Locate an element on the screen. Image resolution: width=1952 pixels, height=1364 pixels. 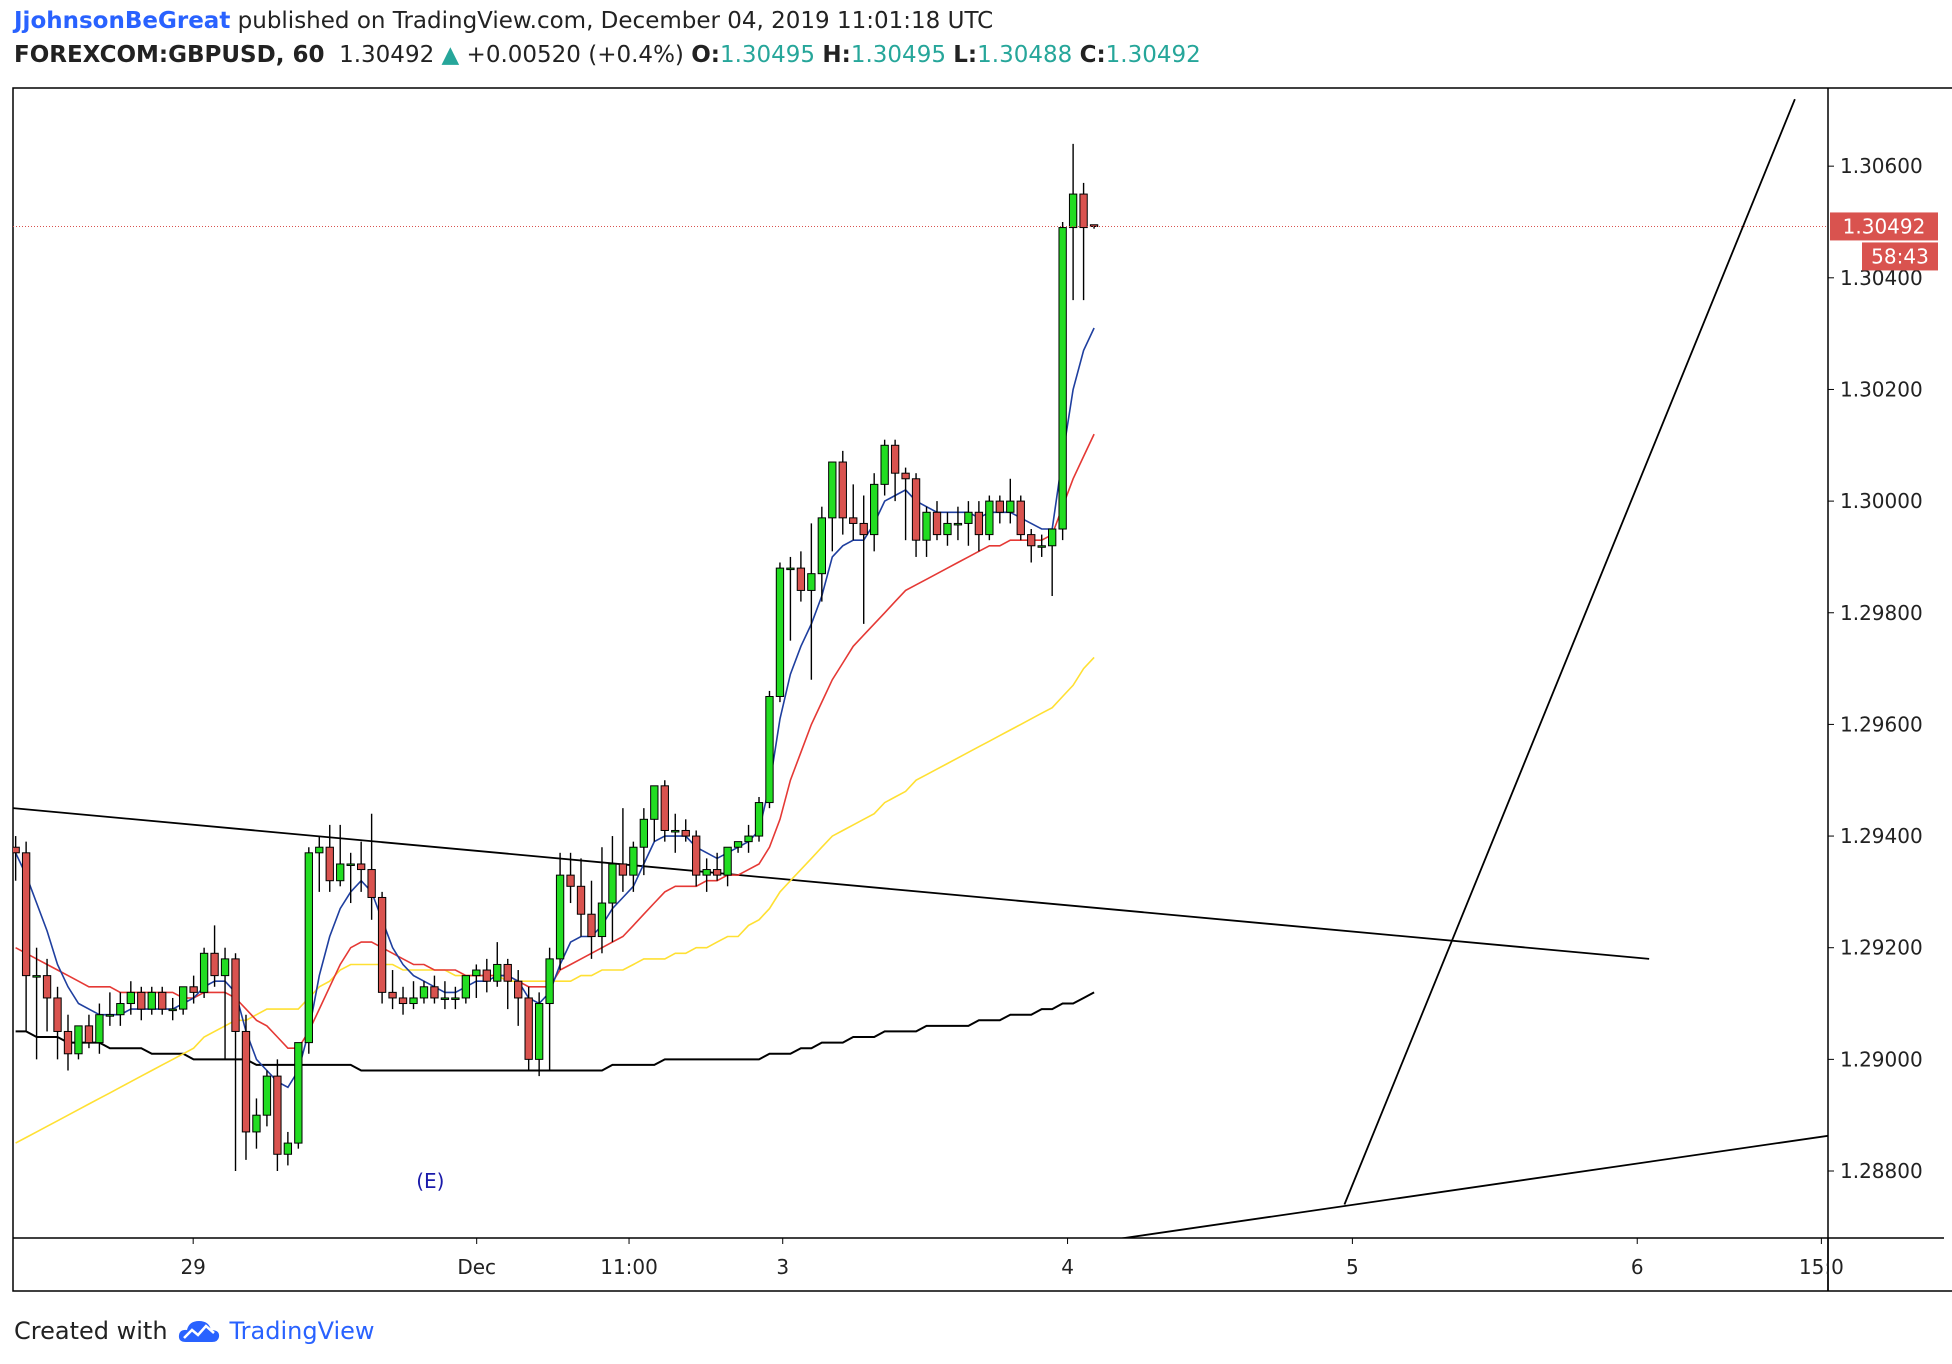
event-marker: (E) is located at coordinates (430, 1181).